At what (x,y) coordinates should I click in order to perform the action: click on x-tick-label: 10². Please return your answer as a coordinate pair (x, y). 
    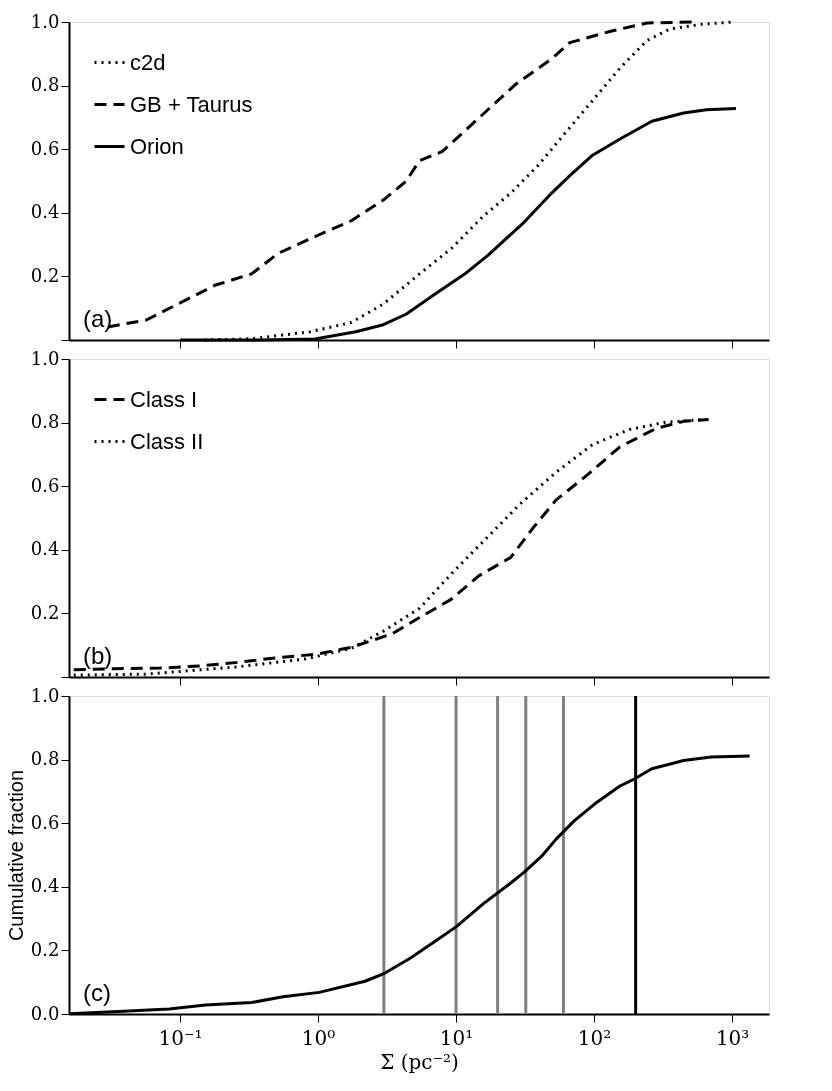
    Looking at the image, I should click on (594, 1037).